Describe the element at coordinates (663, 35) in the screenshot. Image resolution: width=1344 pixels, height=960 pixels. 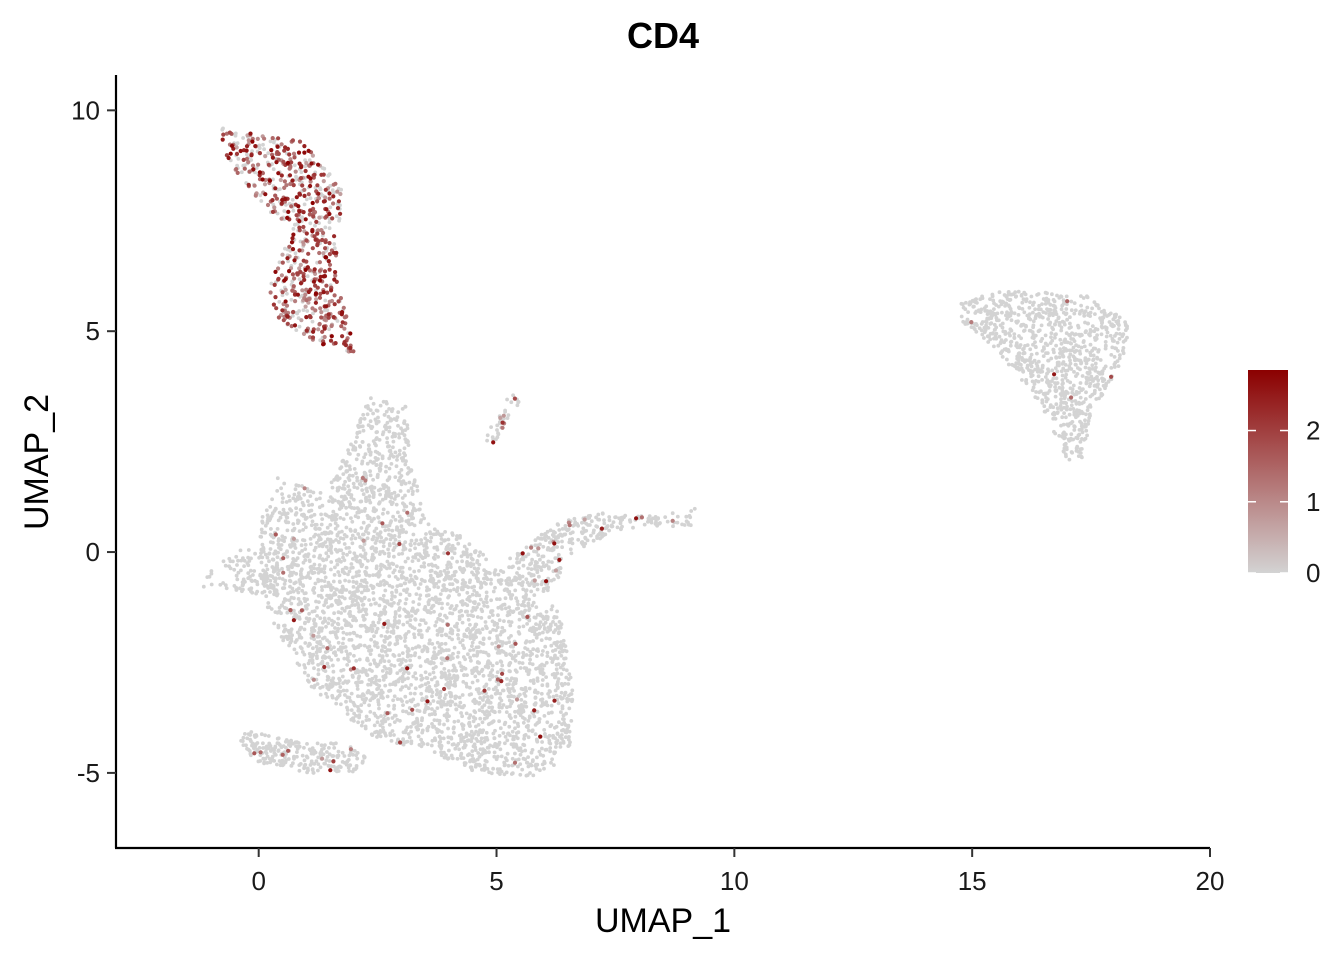
I see `chart-title: CD4` at that location.